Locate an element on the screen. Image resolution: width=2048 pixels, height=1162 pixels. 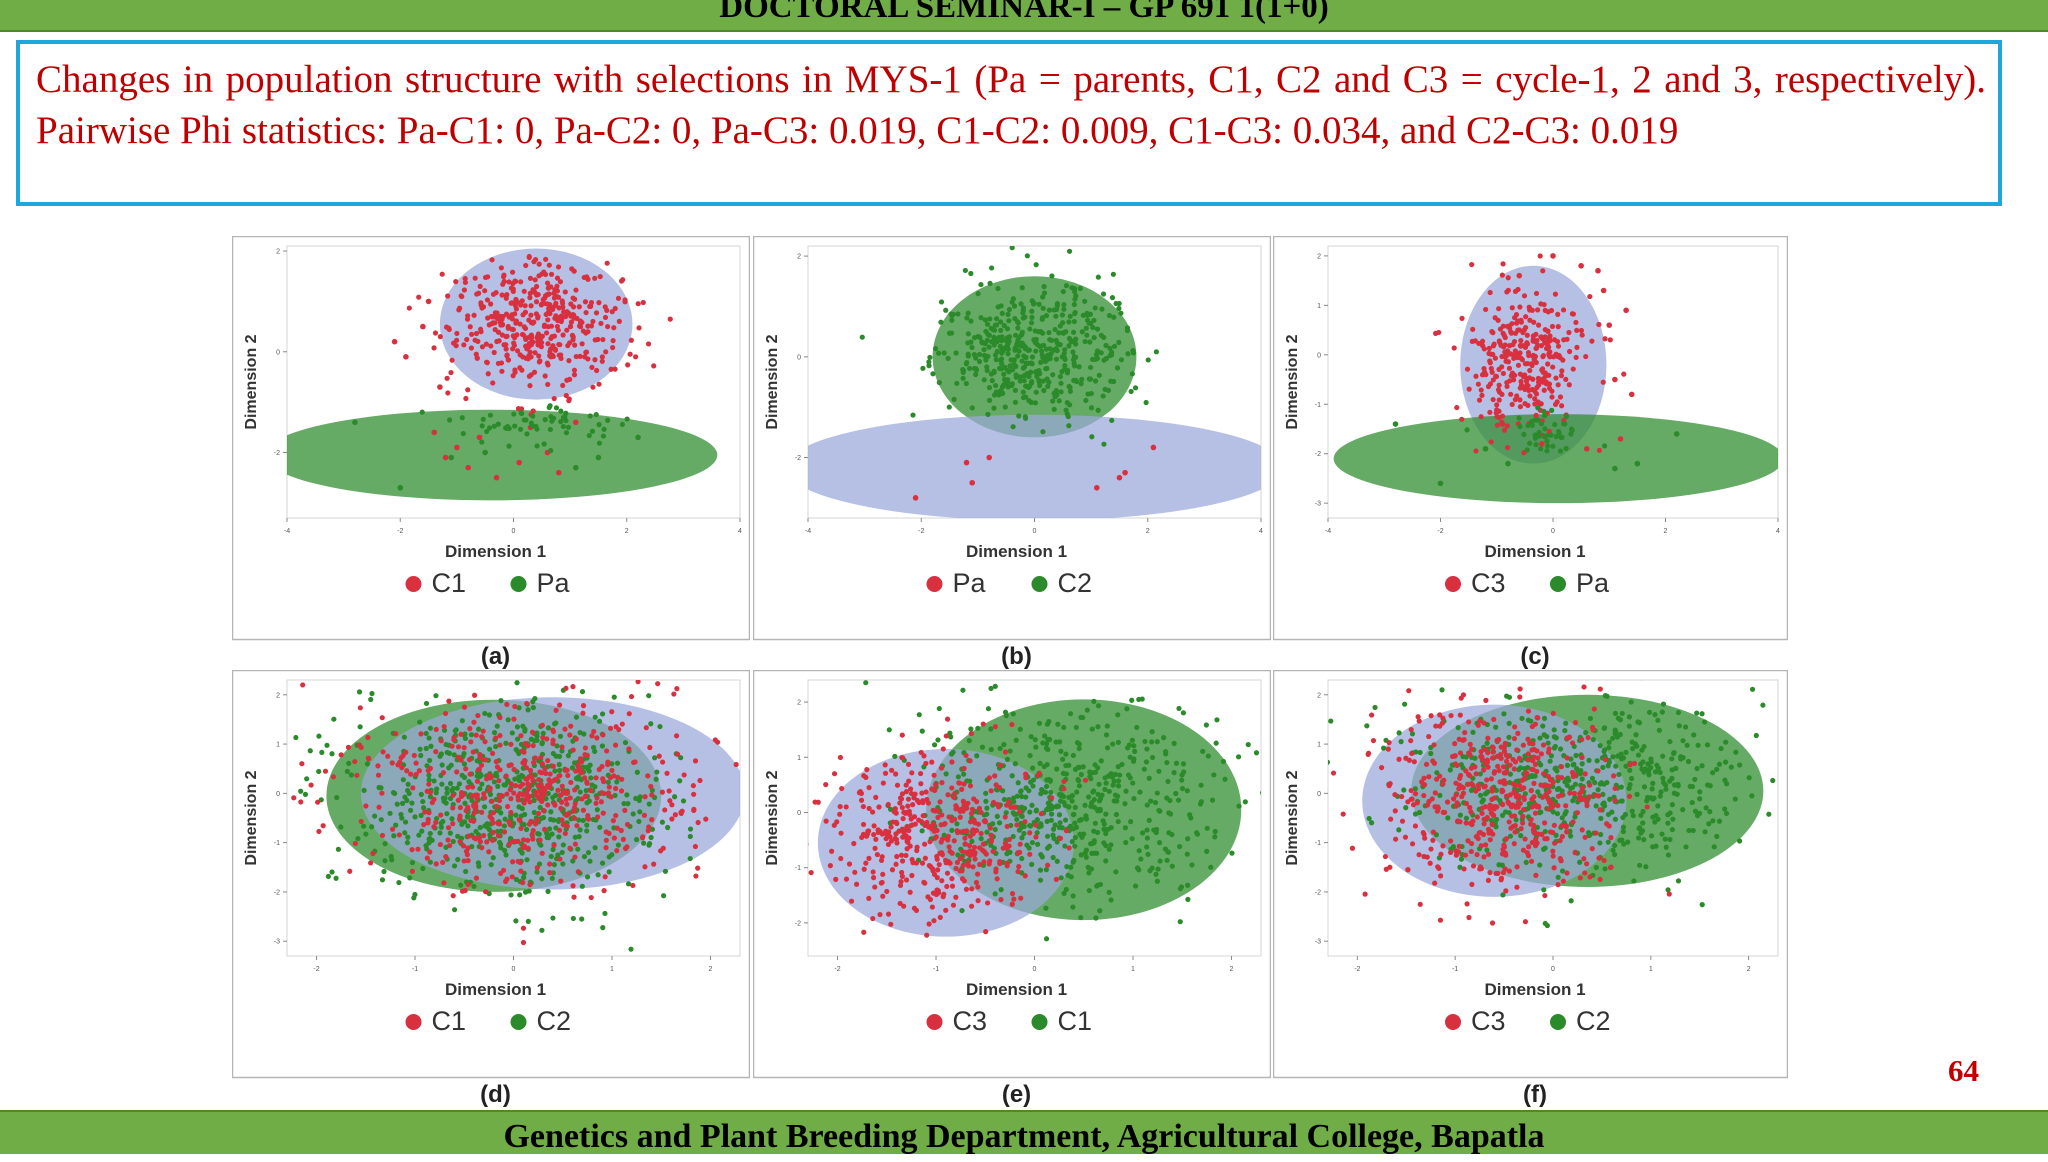
x-tick-label: 2 is located at coordinates (1232, 969).